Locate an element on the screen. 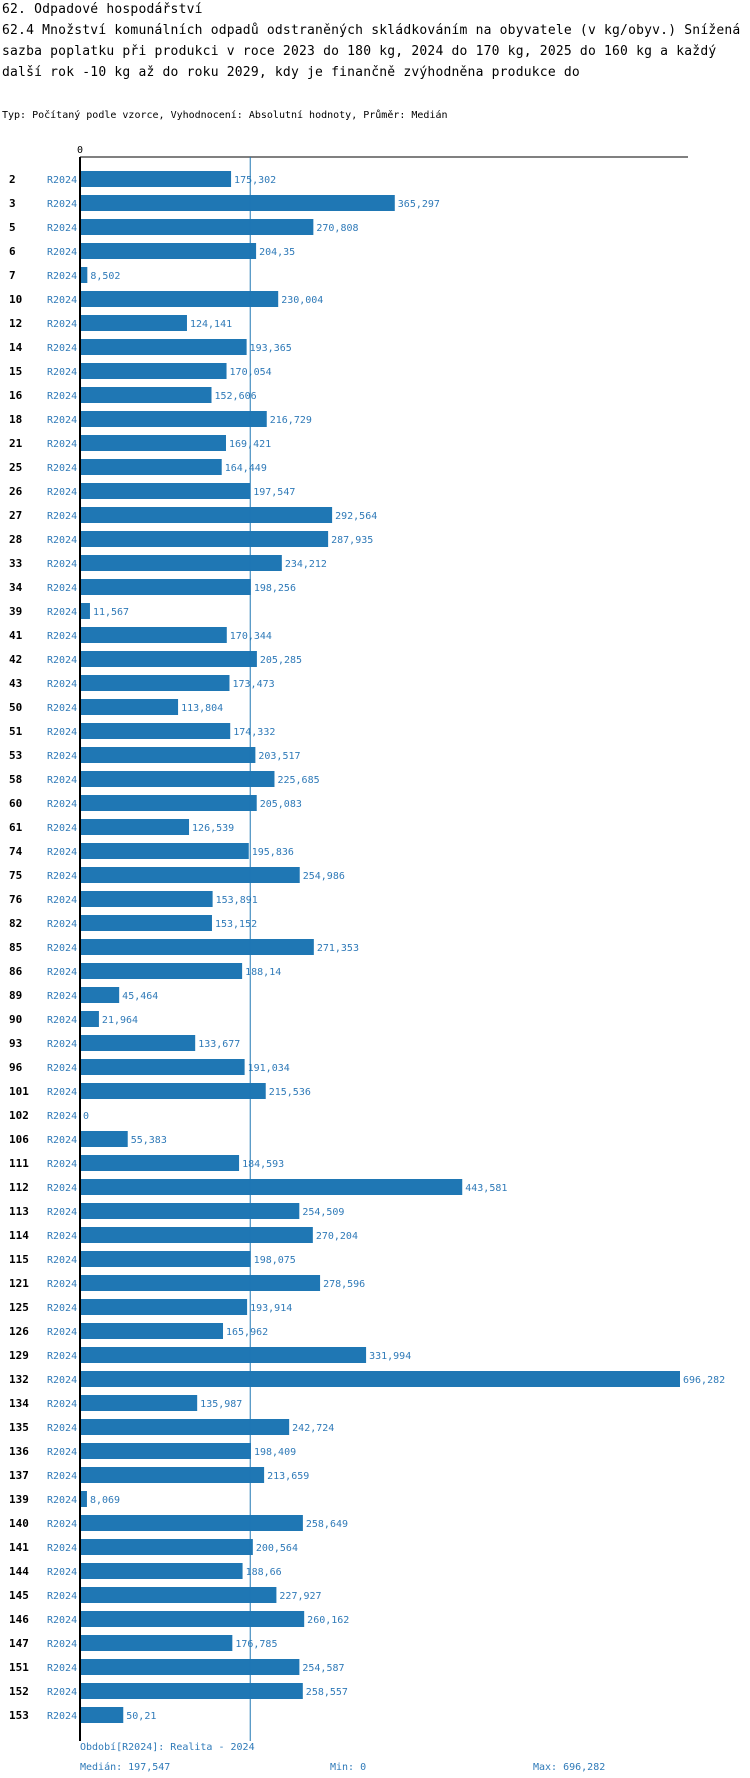  value-label: 197,547 is located at coordinates (274, 492).